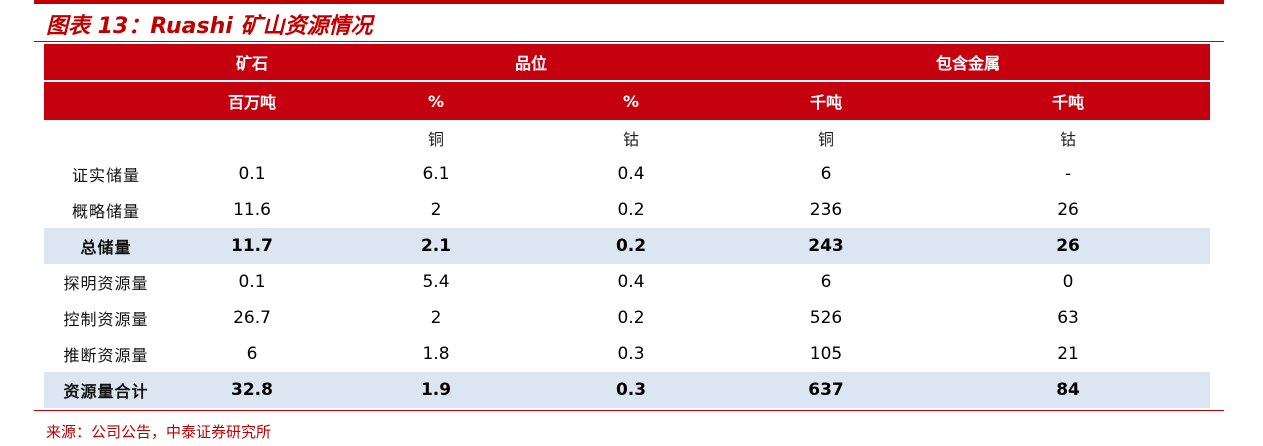 The height and width of the screenshot is (446, 1263). I want to click on table-cell: 2.1, so click(436, 246).